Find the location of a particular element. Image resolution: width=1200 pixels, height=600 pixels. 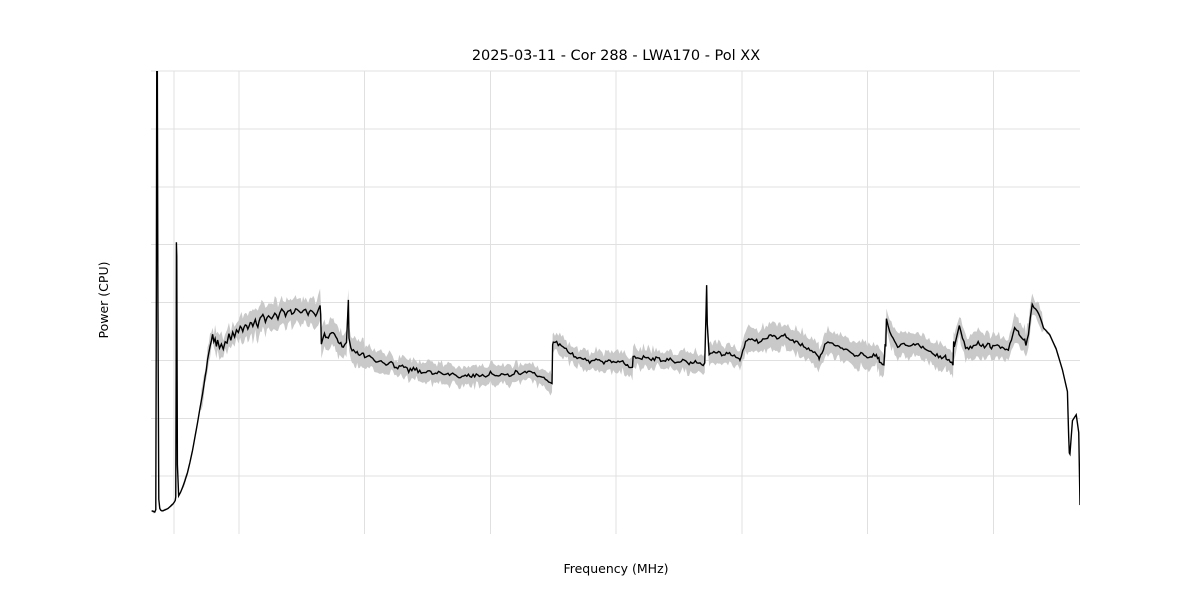

chart-title: 2025-03-11 - Cor 288 - LWA170 - Pol XX is located at coordinates (616, 56).